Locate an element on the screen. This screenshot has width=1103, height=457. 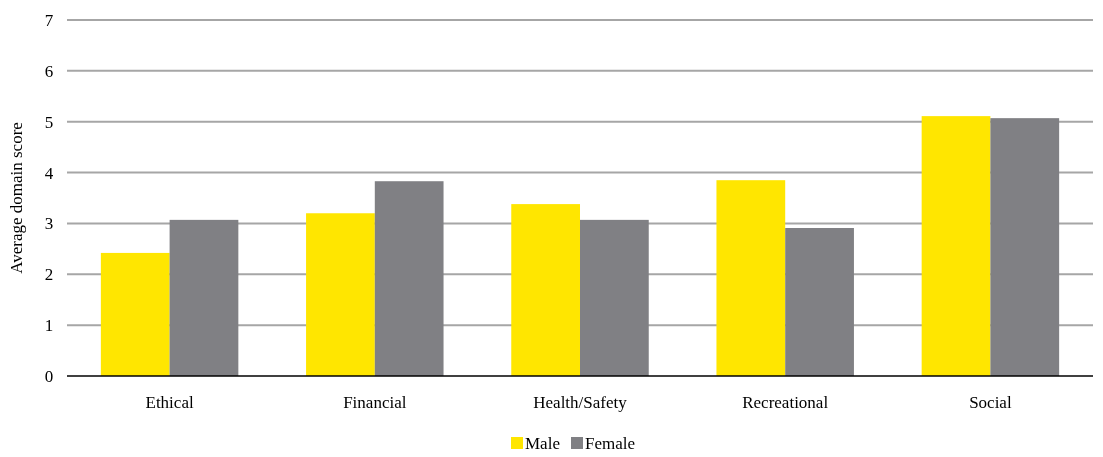
x-tick-label: Social is located at coordinates (990, 402).